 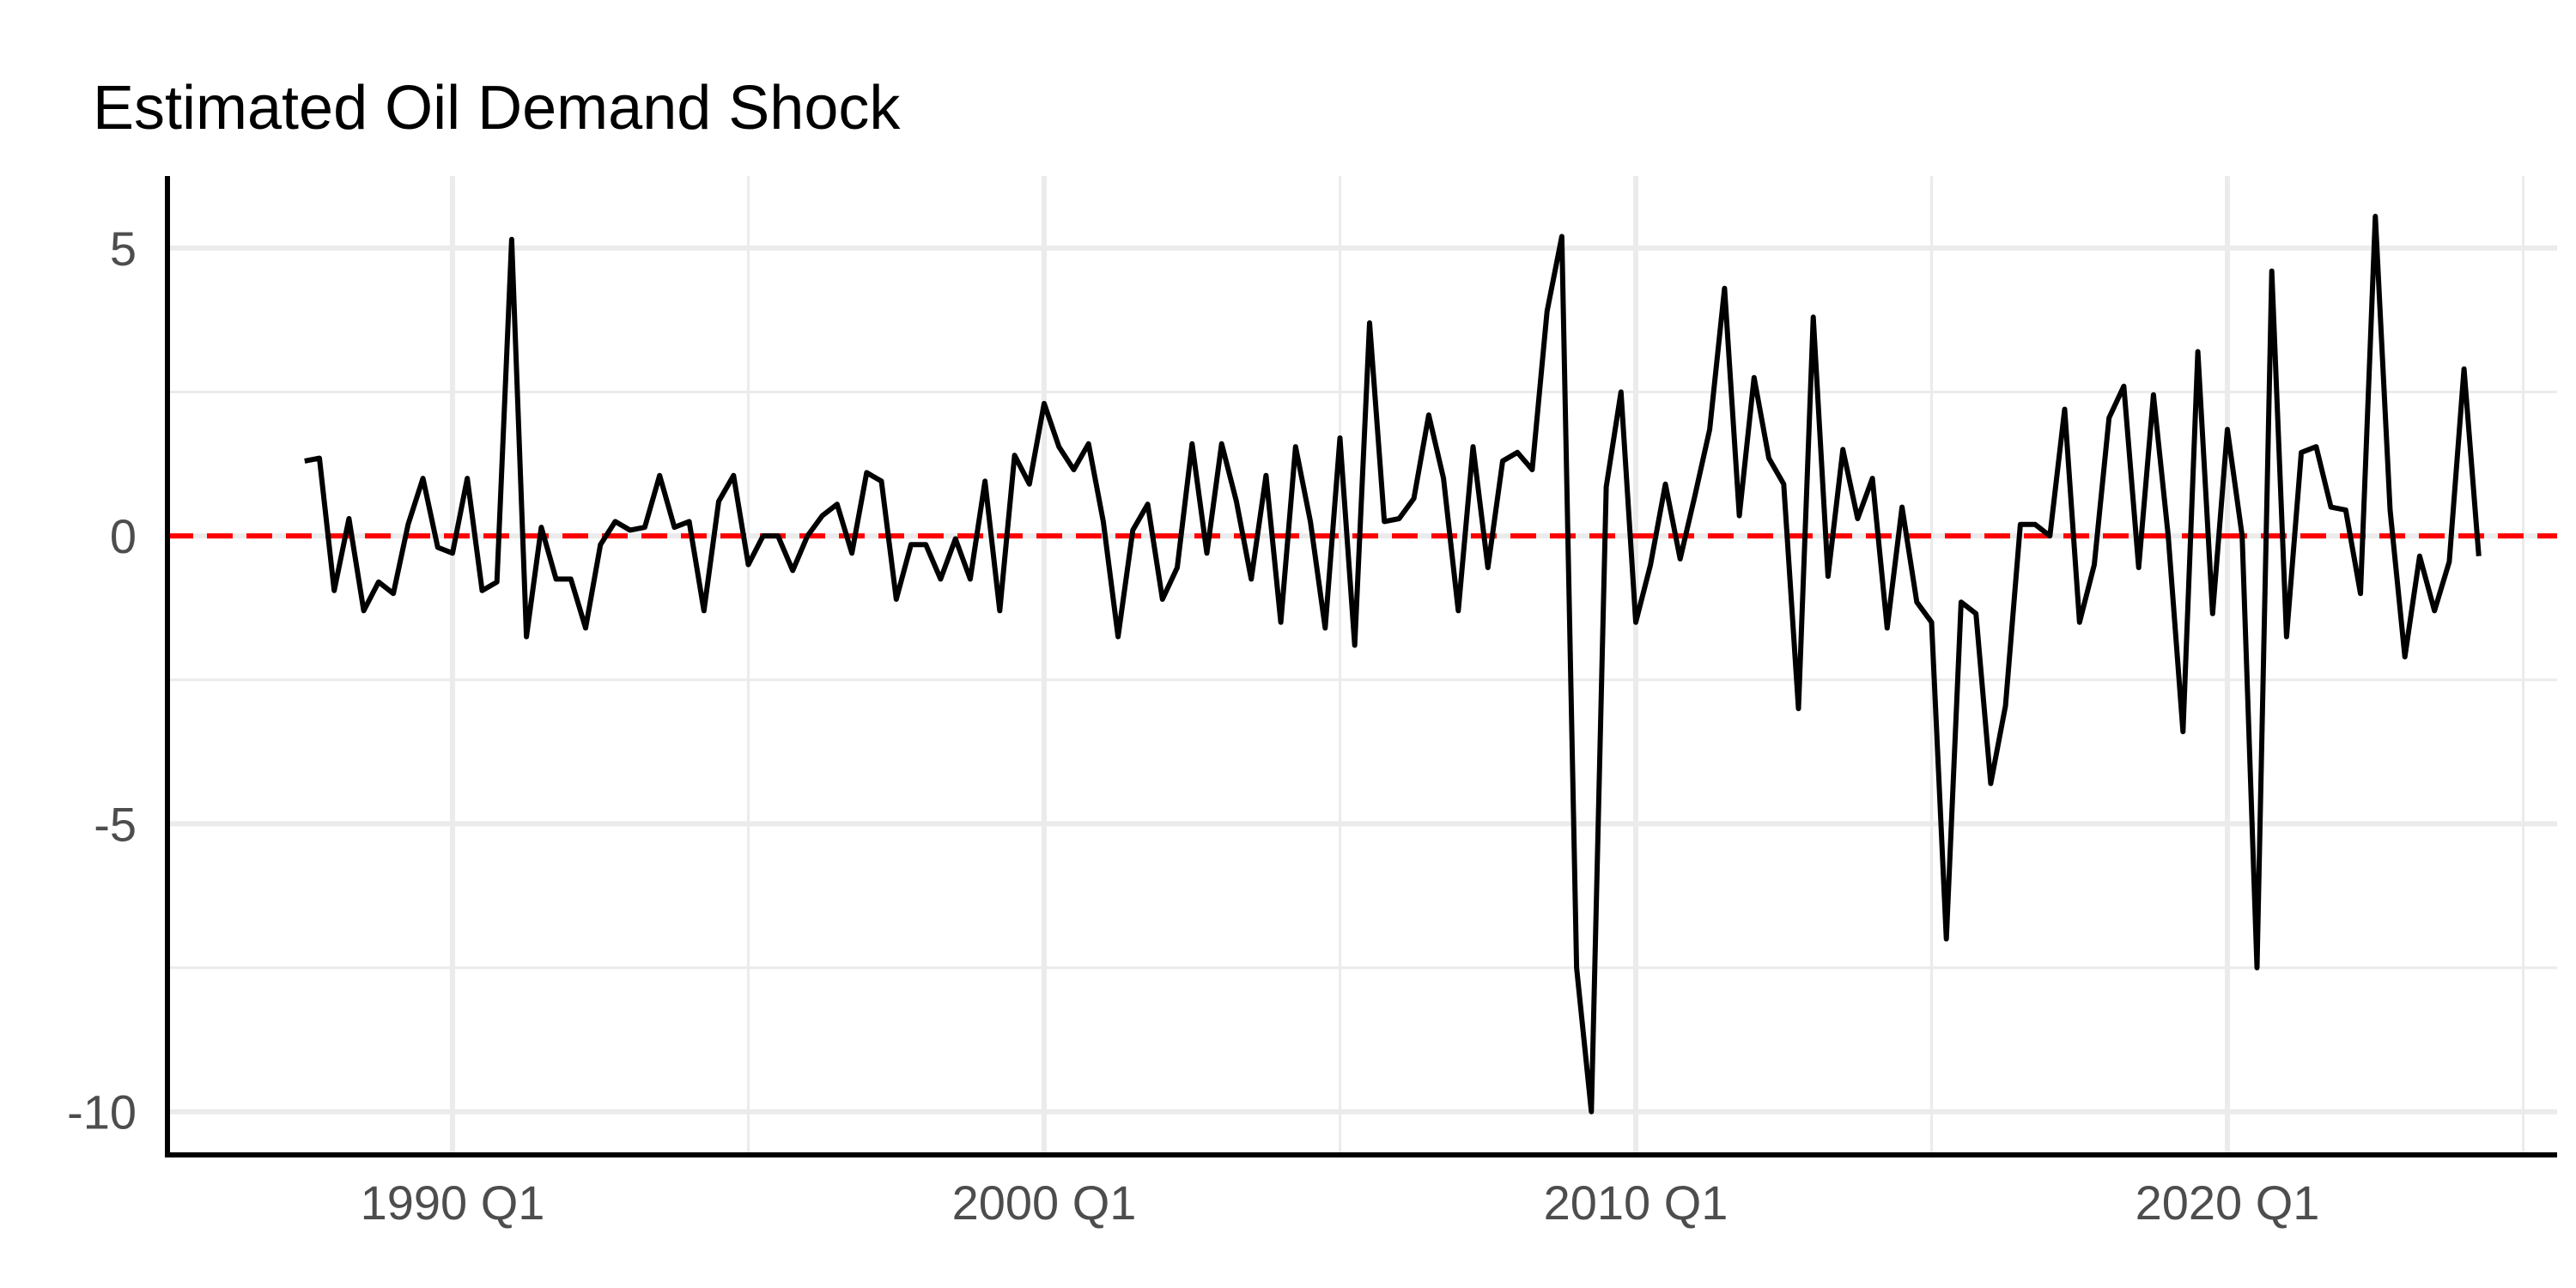 What do you see at coordinates (123, 249) in the screenshot?
I see `y-tick-label: 5` at bounding box center [123, 249].